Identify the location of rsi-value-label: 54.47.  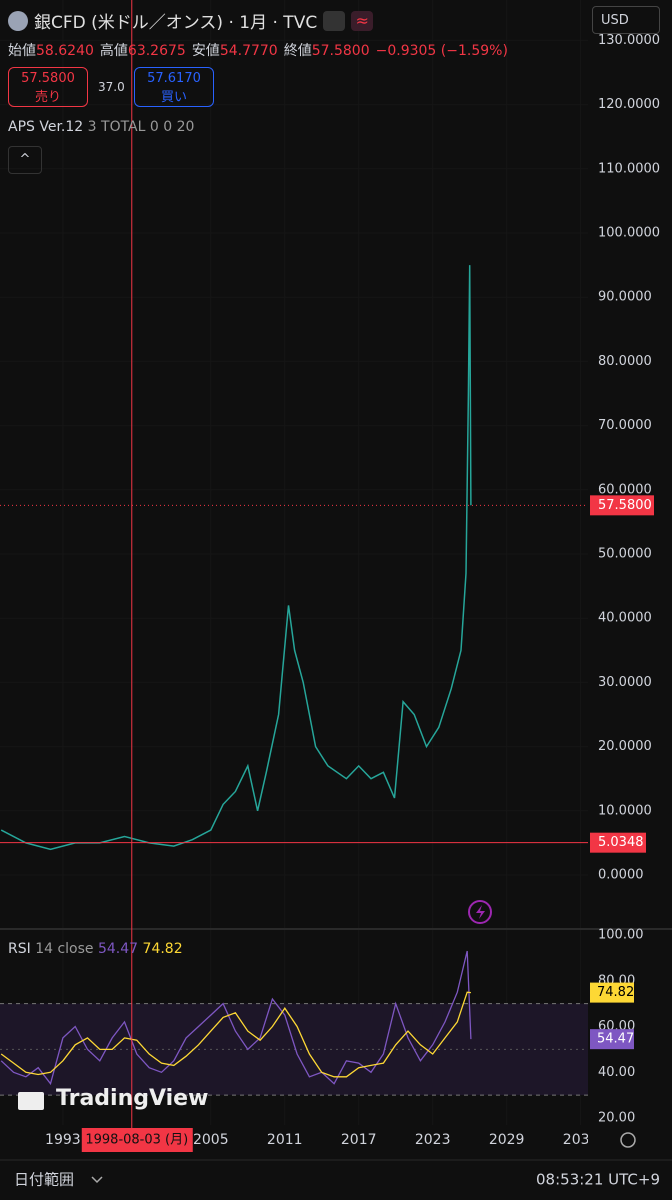
(615, 1039).